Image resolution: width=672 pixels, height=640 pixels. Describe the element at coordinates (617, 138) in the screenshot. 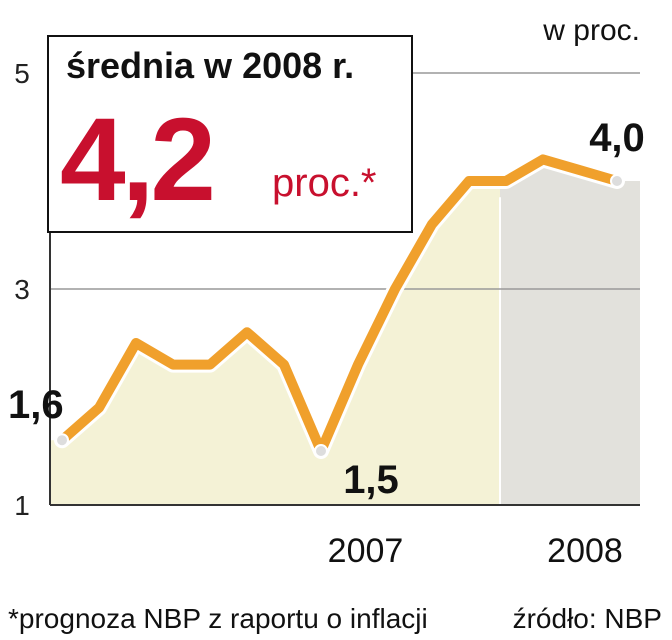

I see `value-label: 4,0` at that location.